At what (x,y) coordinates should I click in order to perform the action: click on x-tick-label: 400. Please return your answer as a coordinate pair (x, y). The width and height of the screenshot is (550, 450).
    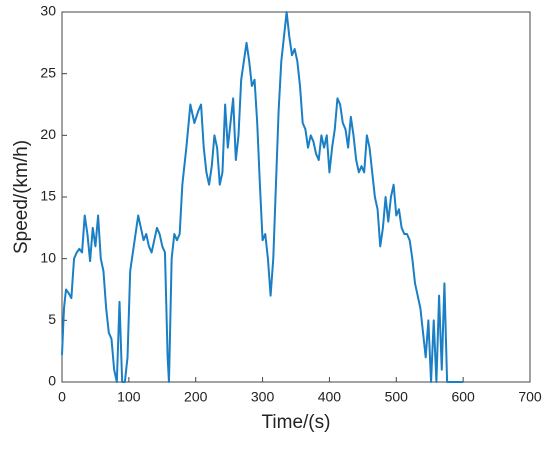
    Looking at the image, I should click on (330, 397).